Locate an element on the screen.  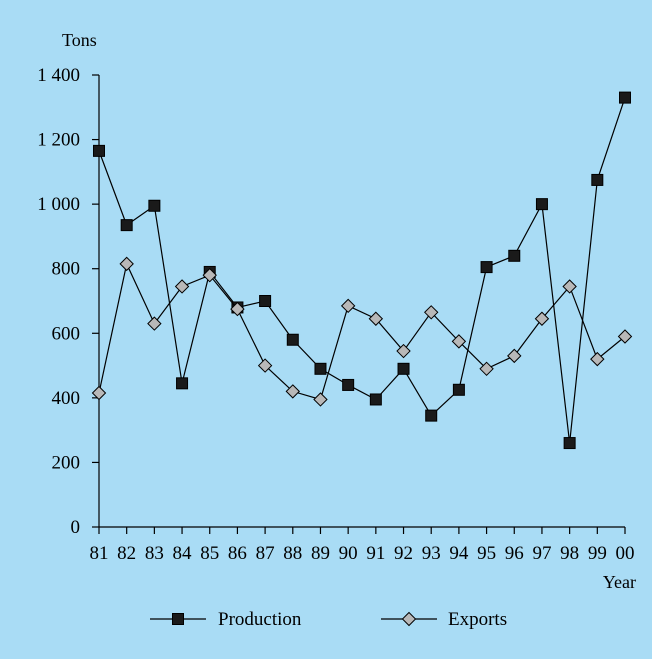
x-axis-ticks: 81 82 83 84 85 86 87 88 89 90 91 92 93 94 95 96 97 98 99 00 is located at coordinates (362, 545).